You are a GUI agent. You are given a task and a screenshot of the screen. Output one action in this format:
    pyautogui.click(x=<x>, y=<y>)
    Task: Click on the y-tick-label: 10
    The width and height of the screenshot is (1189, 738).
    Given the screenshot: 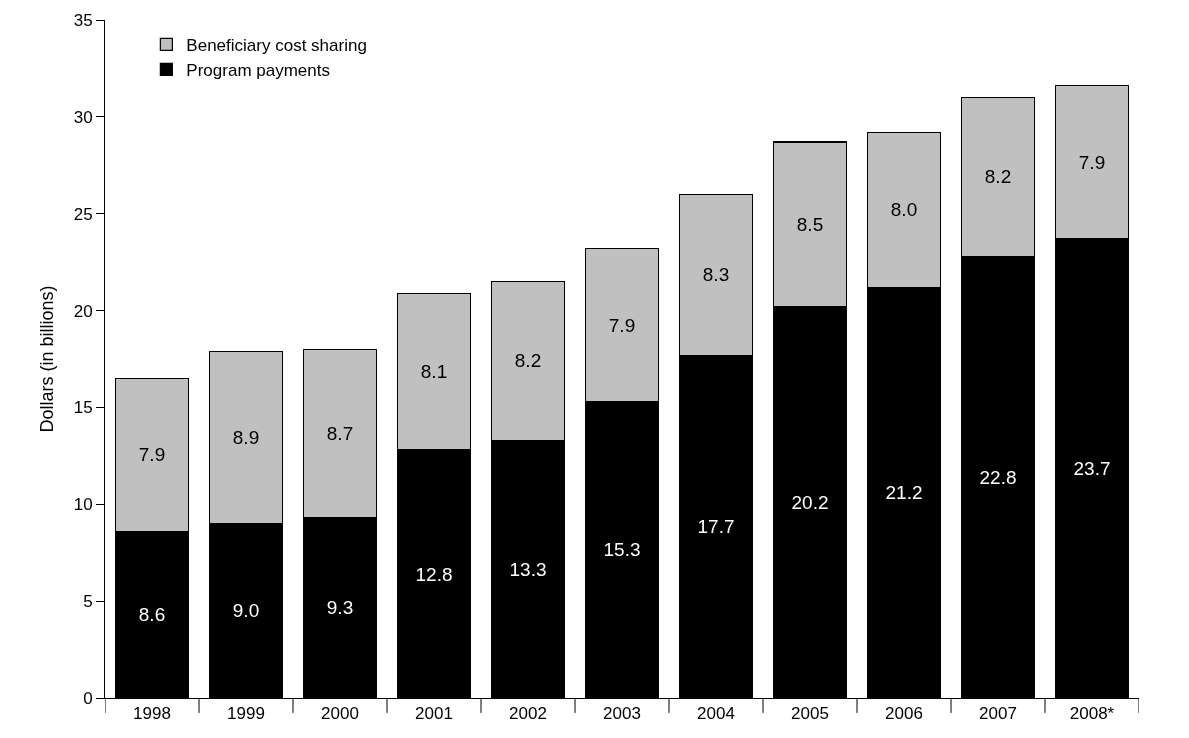 What is the action you would take?
    pyautogui.click(x=83, y=505)
    